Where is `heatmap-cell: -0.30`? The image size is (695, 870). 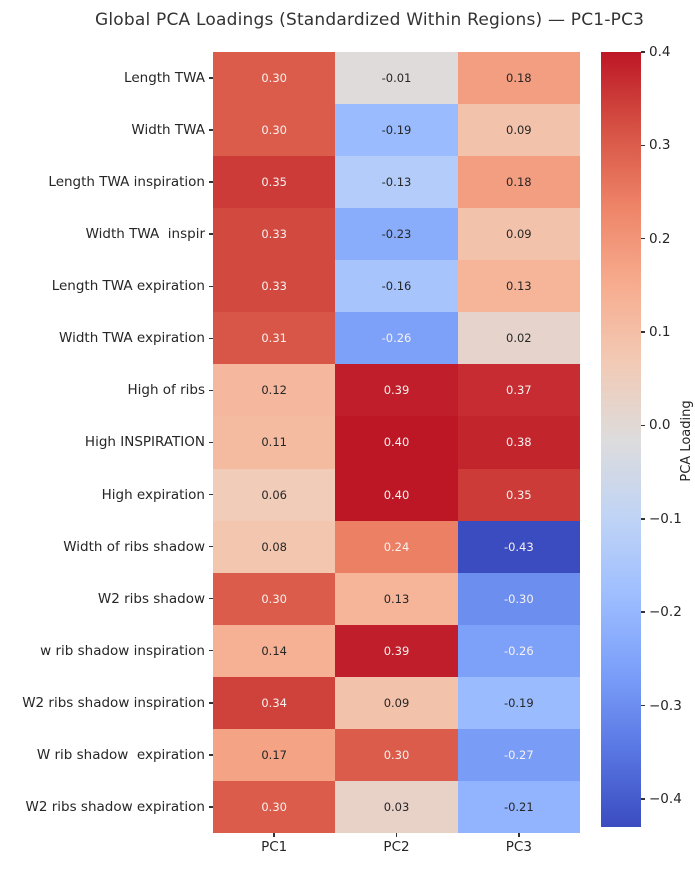 heatmap-cell: -0.30 is located at coordinates (518, 598).